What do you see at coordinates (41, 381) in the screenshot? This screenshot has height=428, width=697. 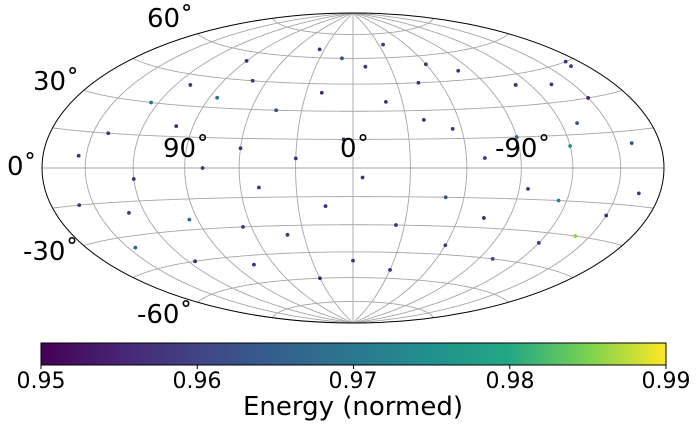 I see `colorbar-tick-label: 0.95` at bounding box center [41, 381].